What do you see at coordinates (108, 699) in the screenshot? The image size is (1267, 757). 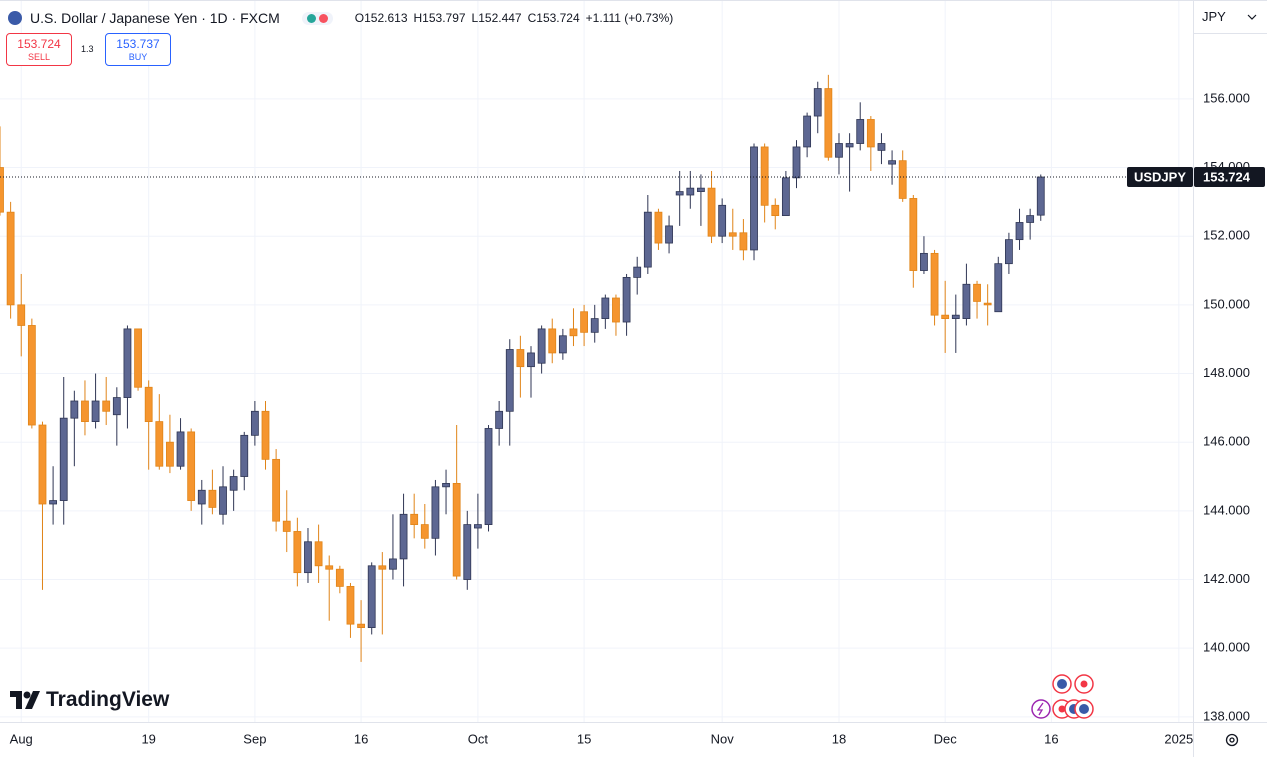 I see `logo-text: TradingView` at bounding box center [108, 699].